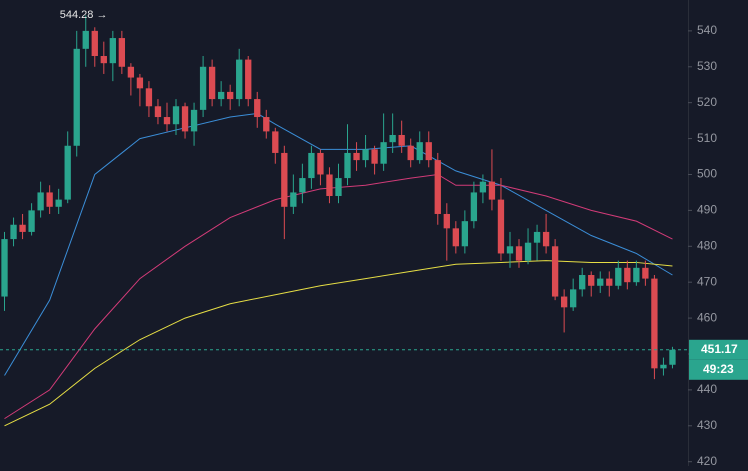 The image size is (748, 471). I want to click on y-tick-label: 470, so click(707, 281).